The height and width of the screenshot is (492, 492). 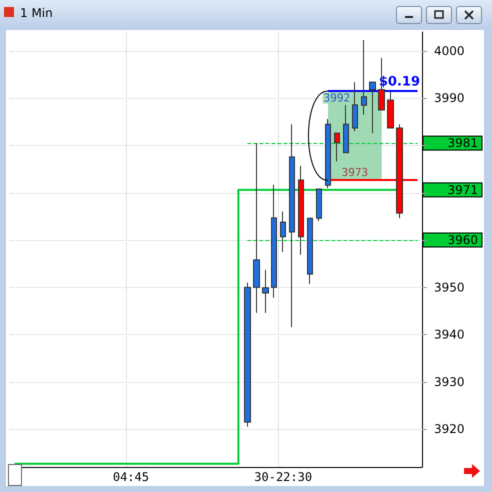 What do you see at coordinates (283, 477) in the screenshot?
I see `x-tick-label: 30-22:30` at bounding box center [283, 477].